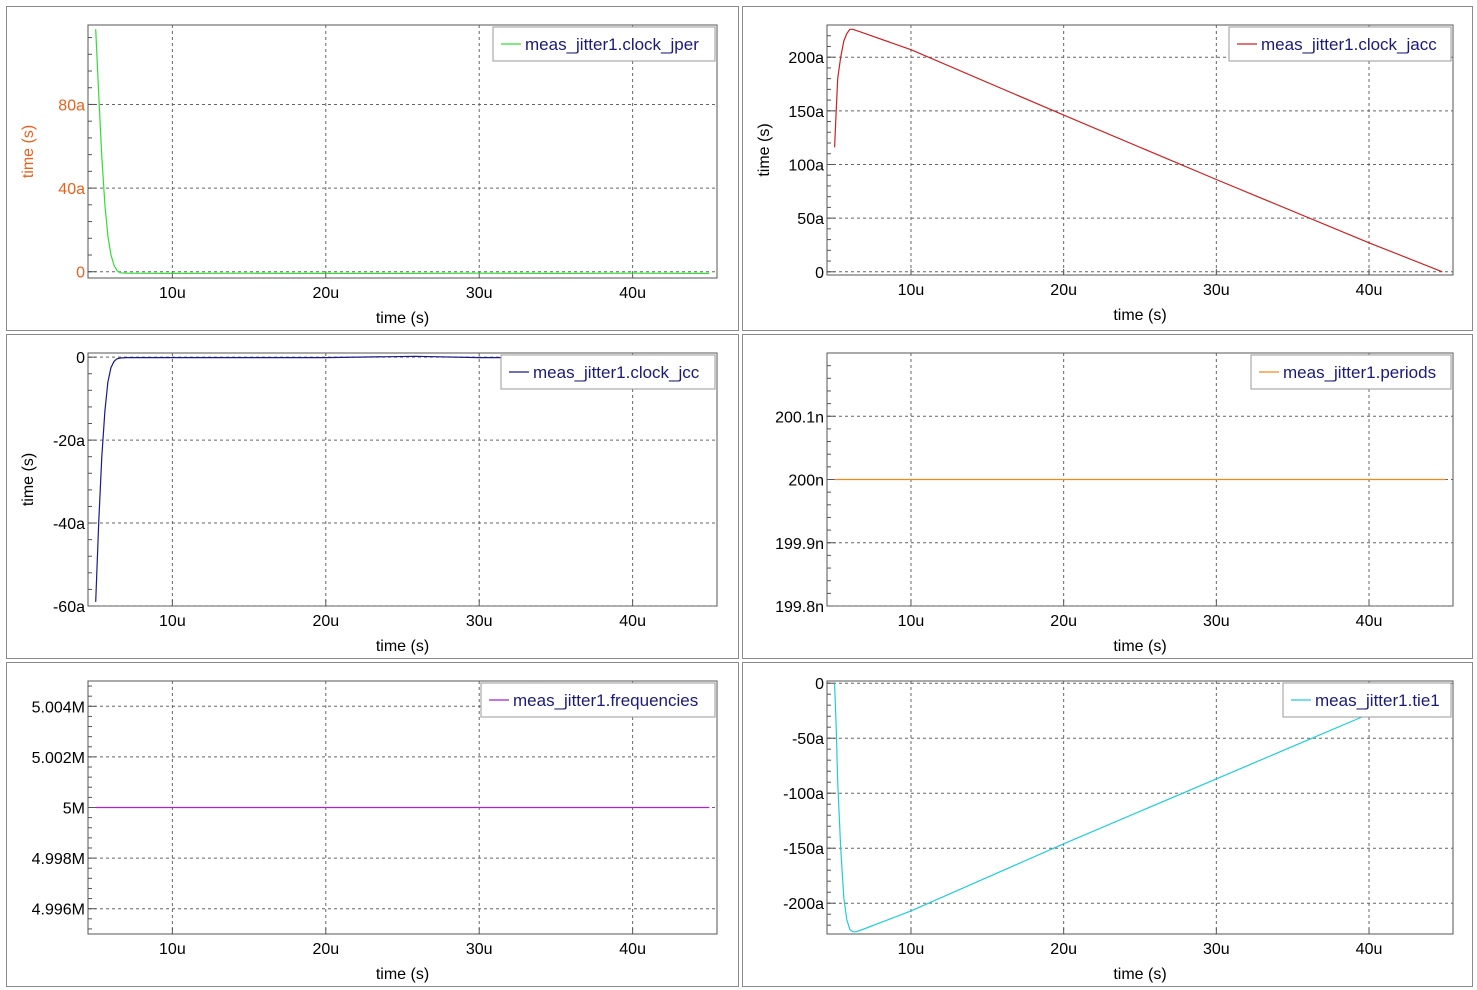 The height and width of the screenshot is (990, 1477). I want to click on y-tick-label: 5.002M, so click(58, 758).